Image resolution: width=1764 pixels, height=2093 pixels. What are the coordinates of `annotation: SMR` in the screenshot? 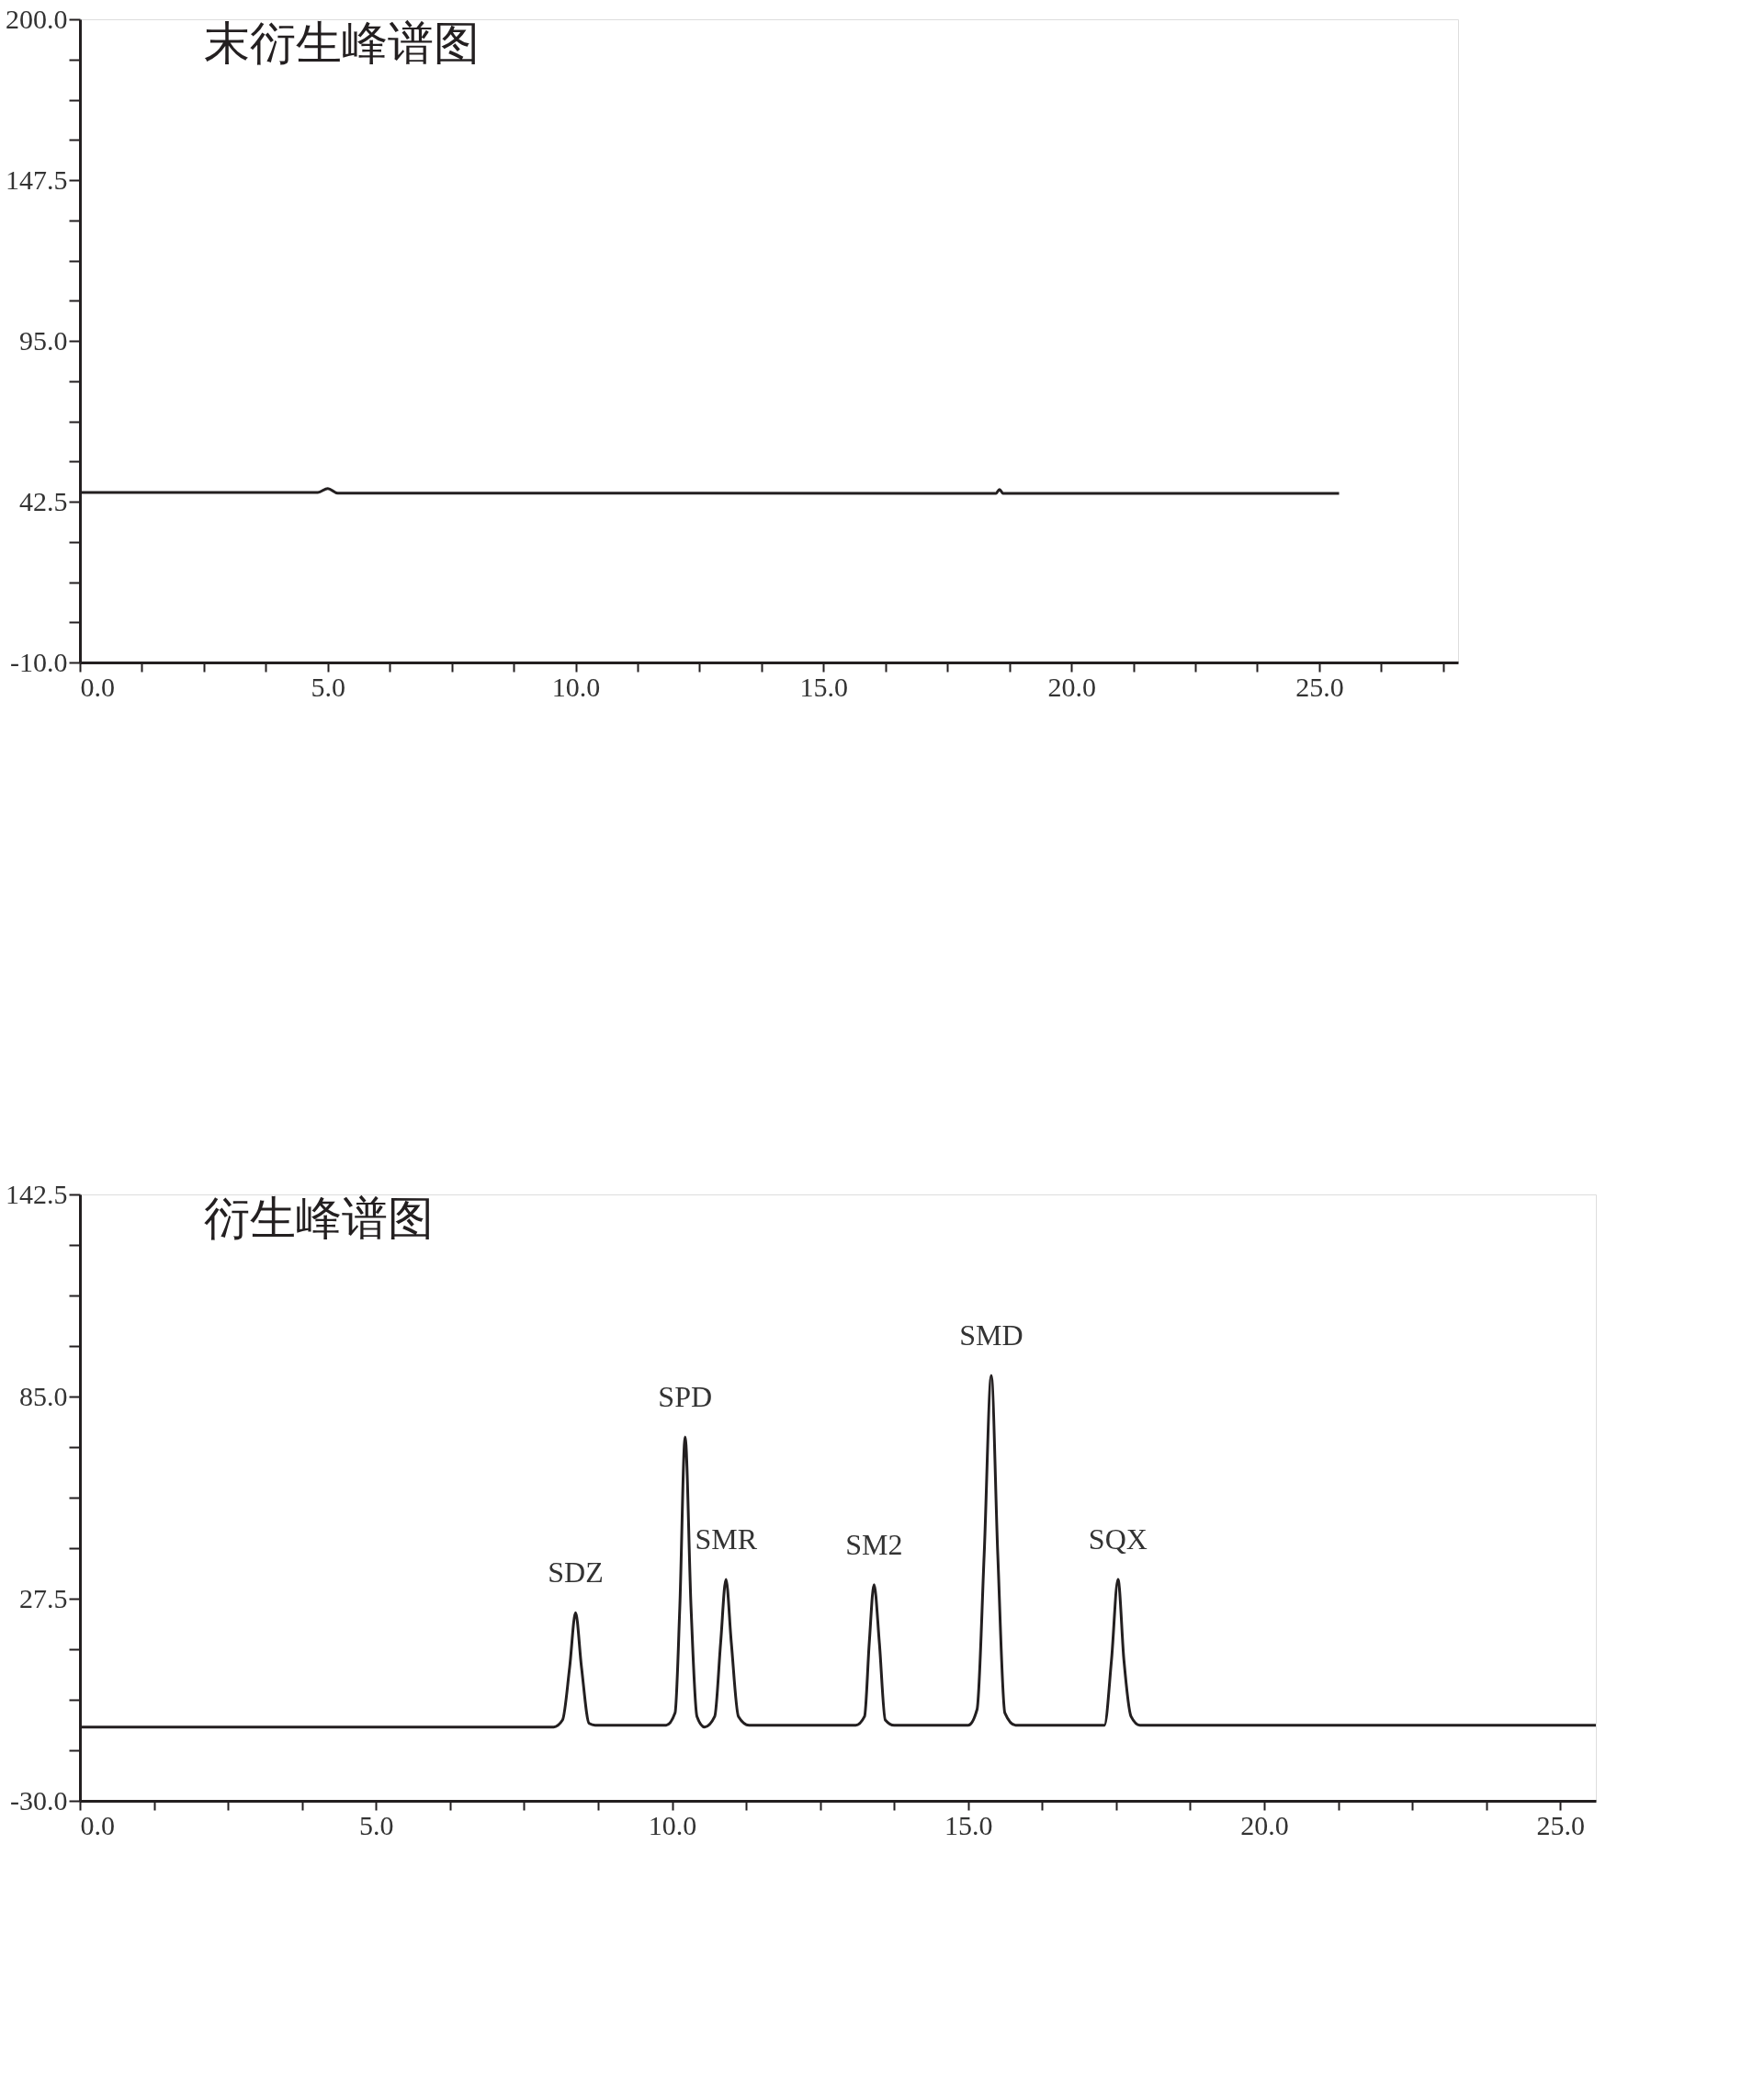 It's located at (726, 1539).